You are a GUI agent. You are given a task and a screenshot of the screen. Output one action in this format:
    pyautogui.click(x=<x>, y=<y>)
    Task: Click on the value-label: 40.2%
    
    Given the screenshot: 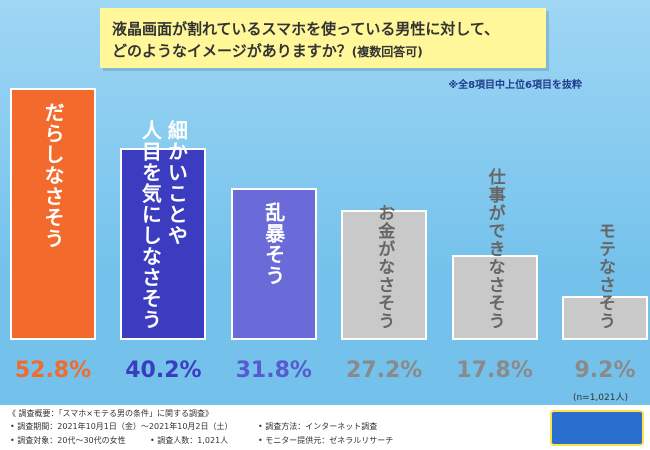 What is the action you would take?
    pyautogui.click(x=163, y=370)
    